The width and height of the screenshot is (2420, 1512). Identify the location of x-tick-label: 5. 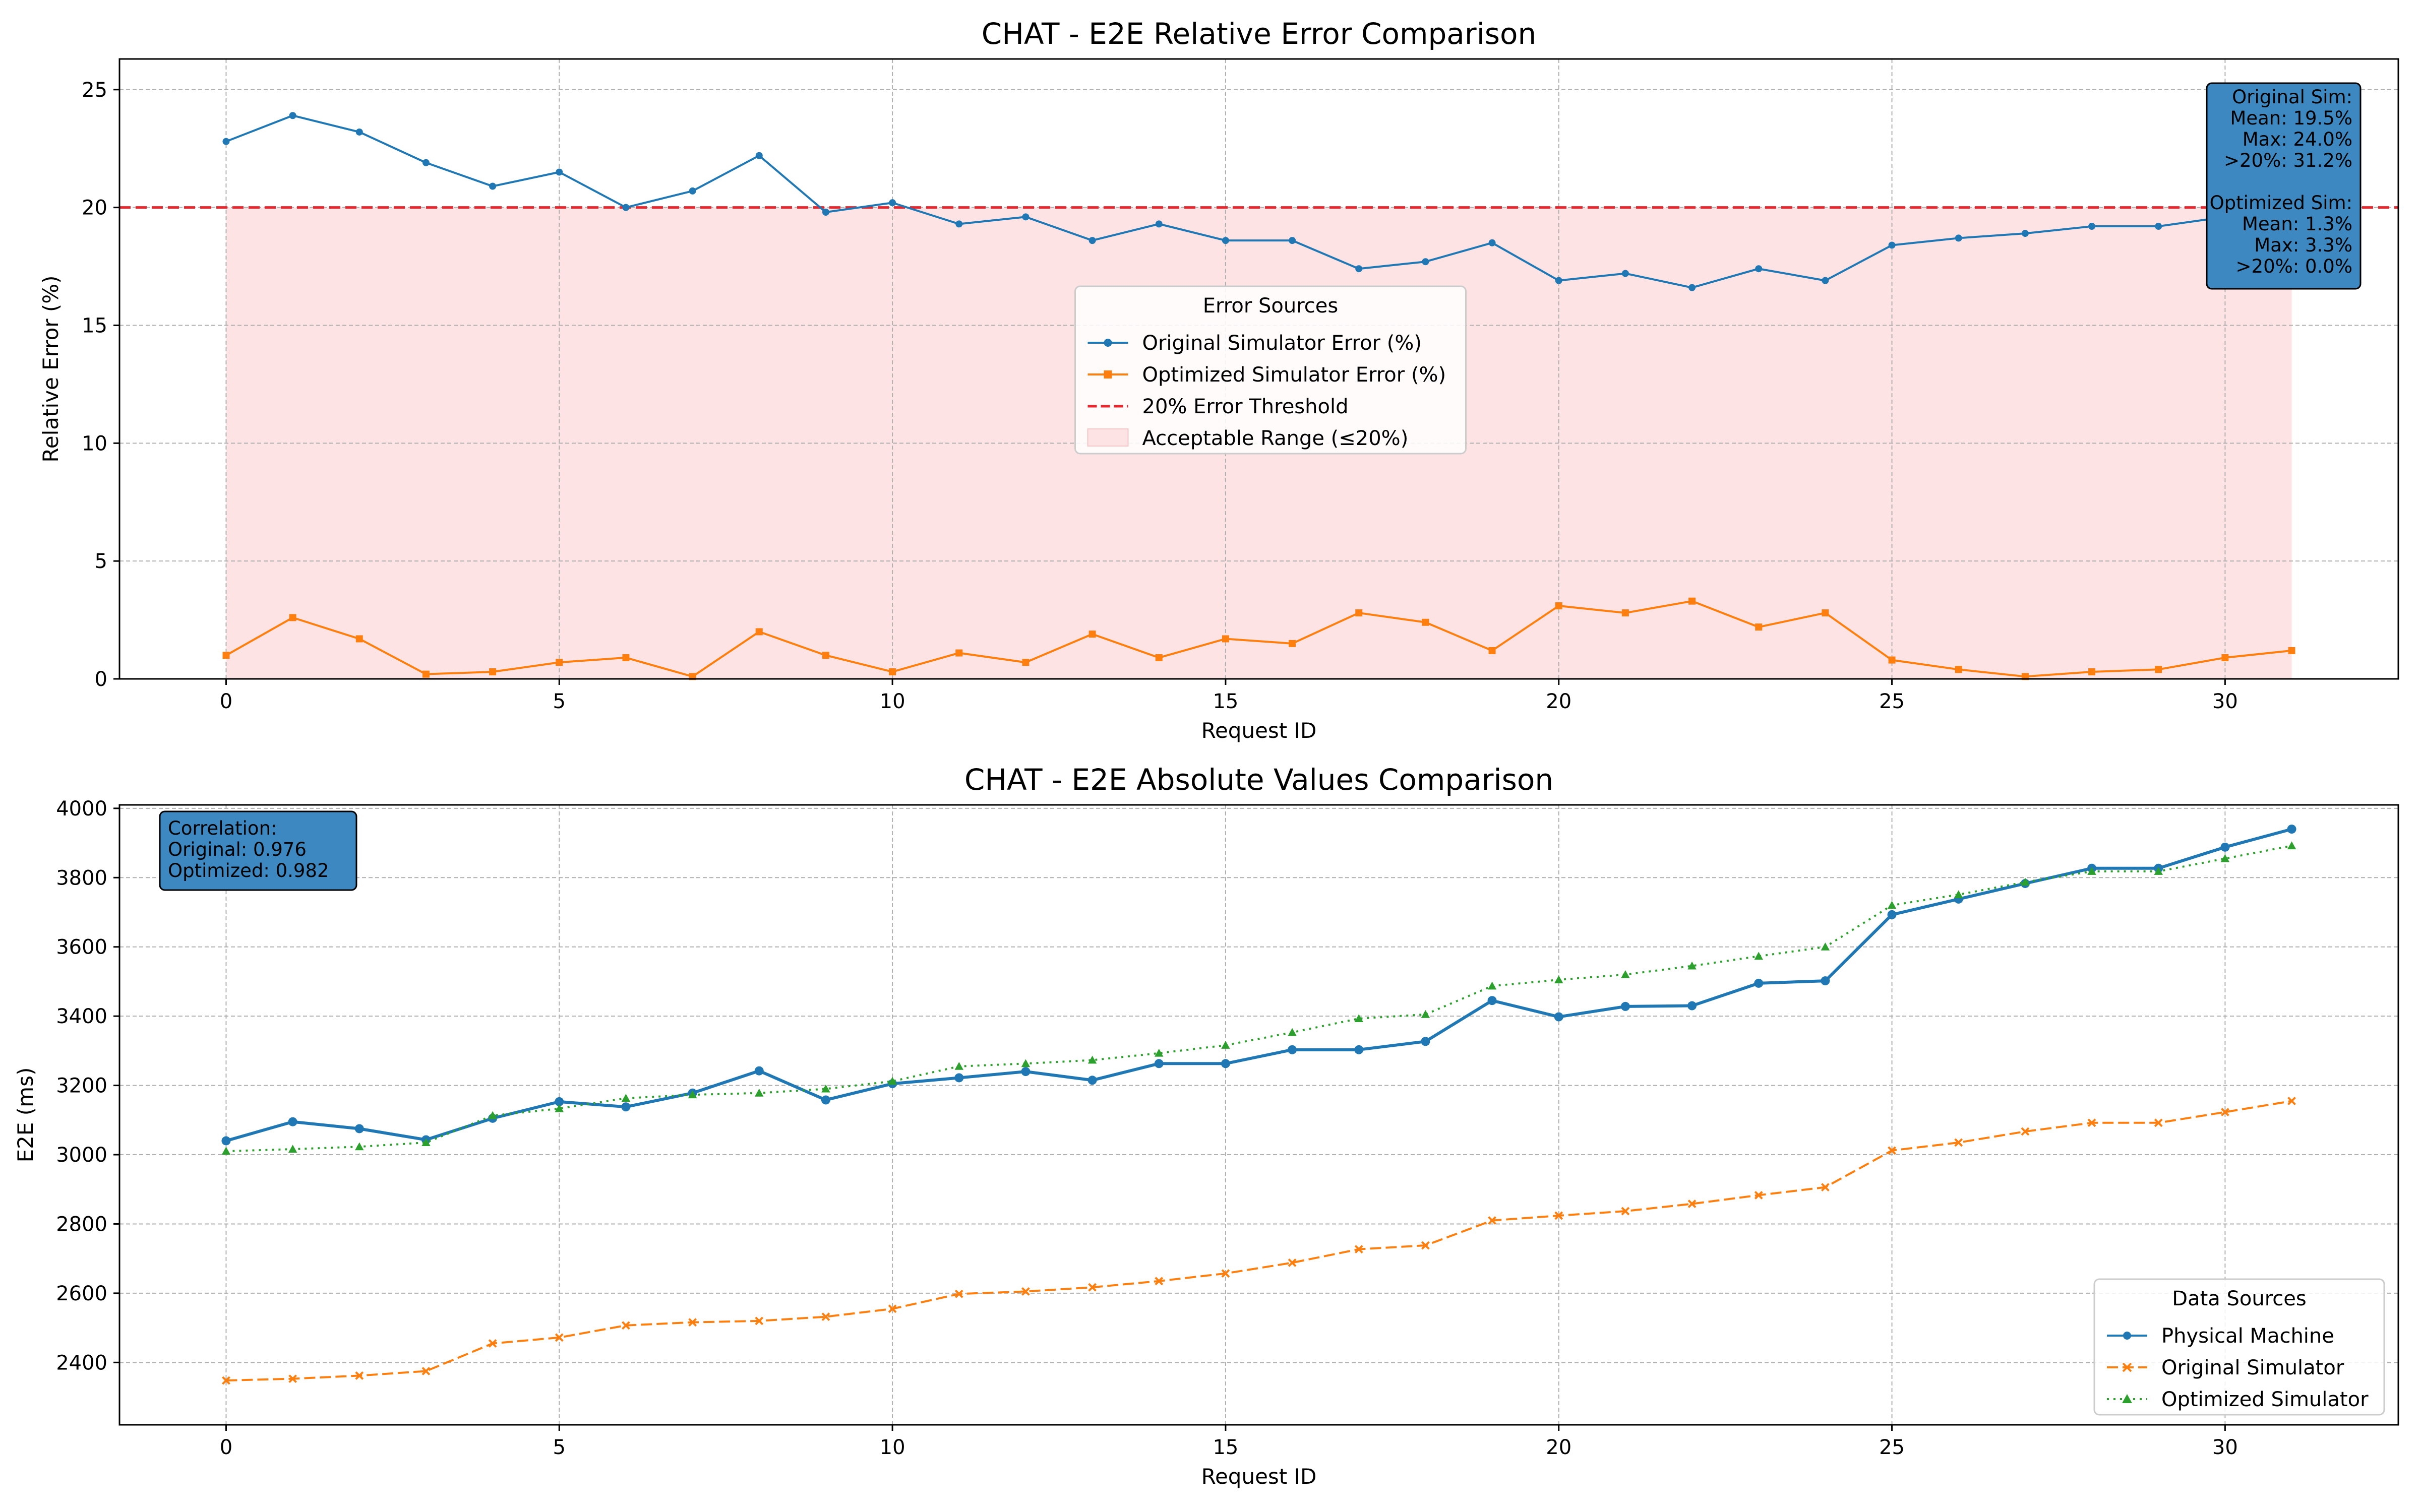
(559, 702).